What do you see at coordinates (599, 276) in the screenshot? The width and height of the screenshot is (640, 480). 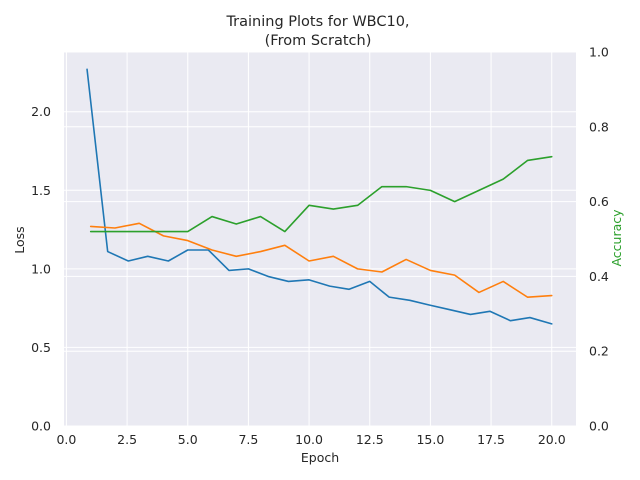 I see `right-tick-label: 0.4` at bounding box center [599, 276].